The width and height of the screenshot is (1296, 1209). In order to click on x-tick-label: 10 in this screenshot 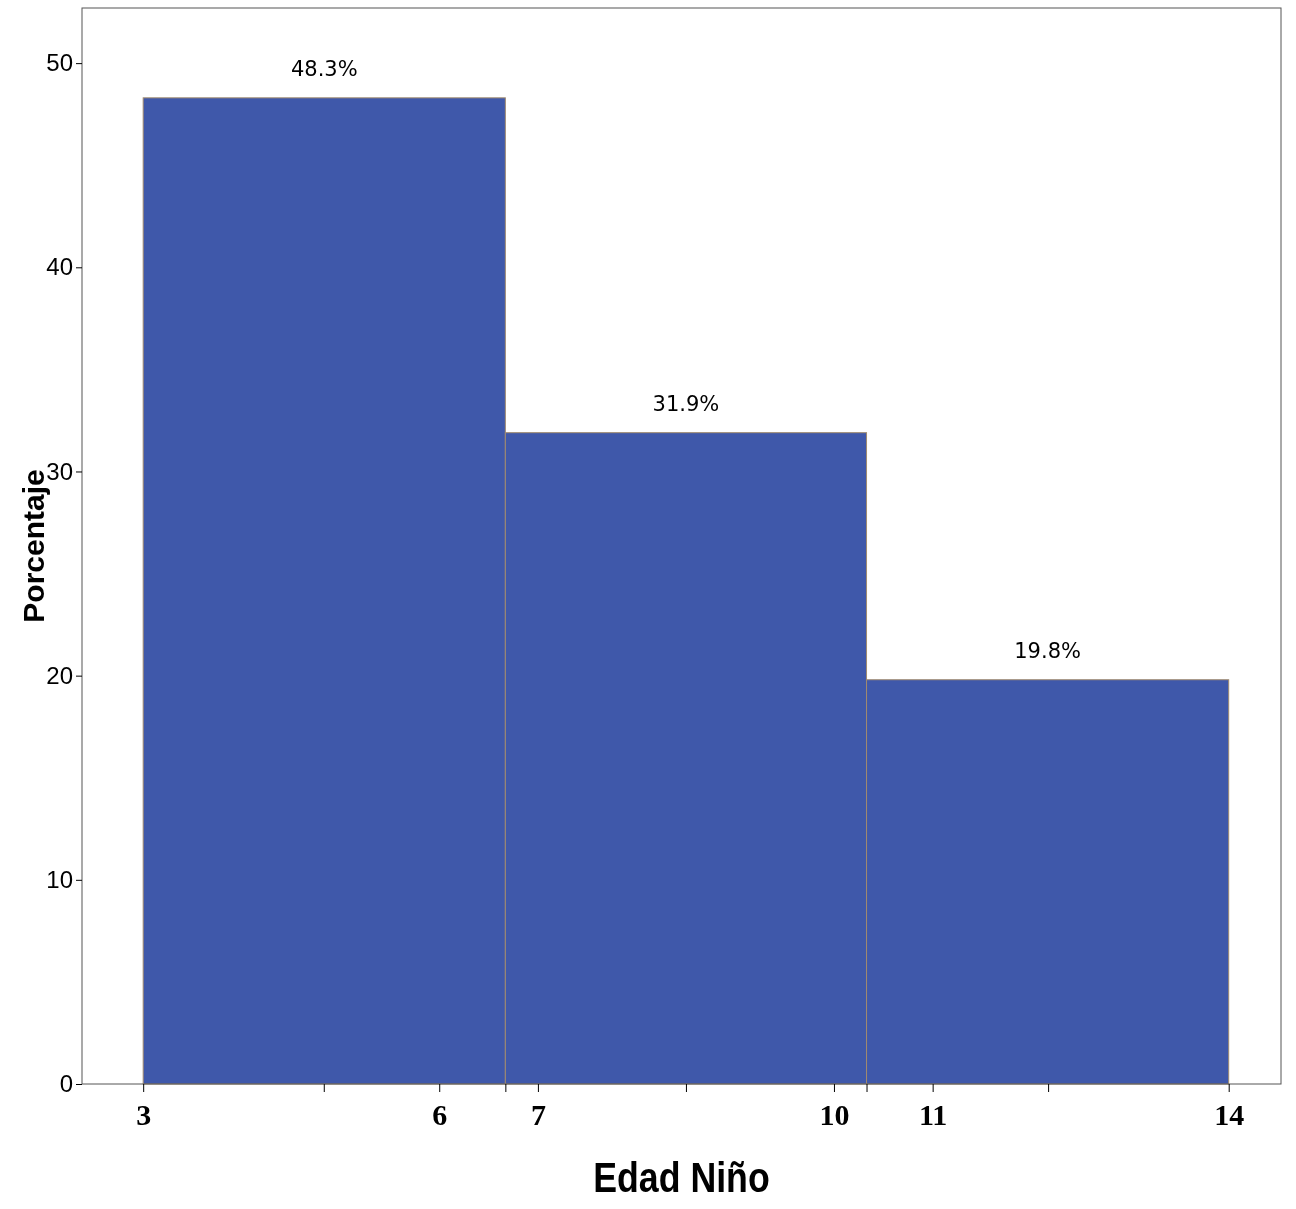, I will do `click(834, 1115)`.